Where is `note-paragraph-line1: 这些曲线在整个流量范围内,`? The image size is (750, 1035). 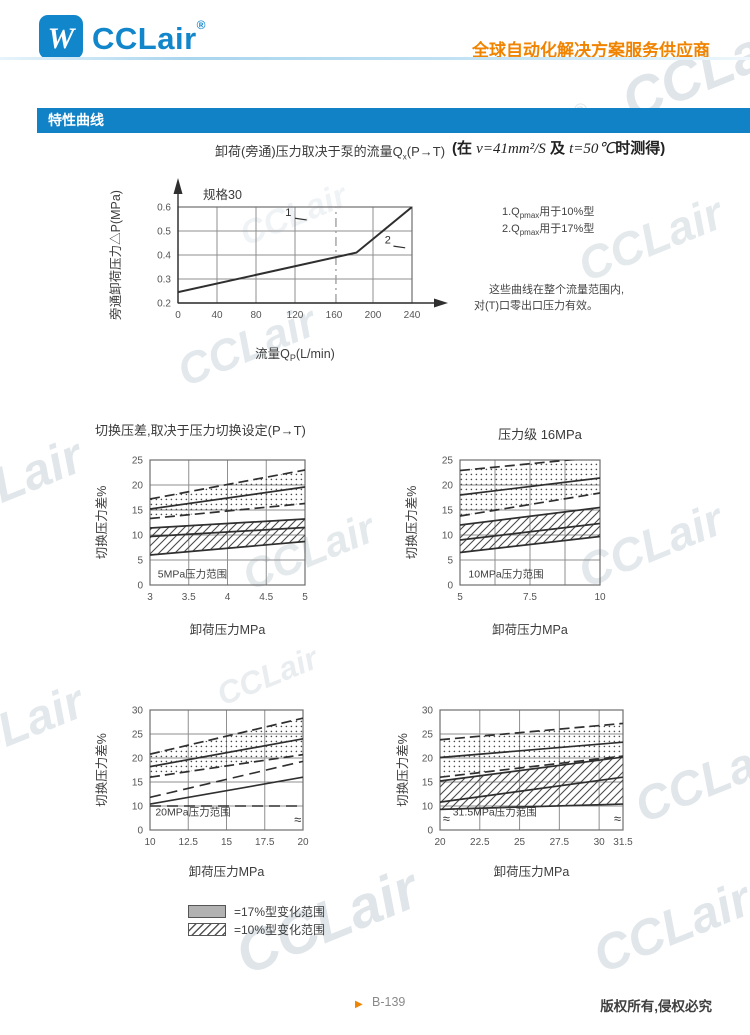
note-paragraph-line1: 这些曲线在整个流量范围内, is located at coordinates (557, 290).